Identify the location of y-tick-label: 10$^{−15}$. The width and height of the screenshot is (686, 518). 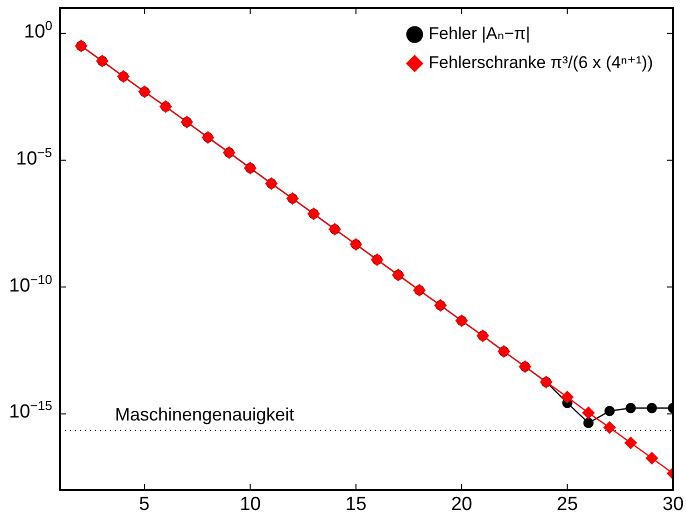
(30, 411).